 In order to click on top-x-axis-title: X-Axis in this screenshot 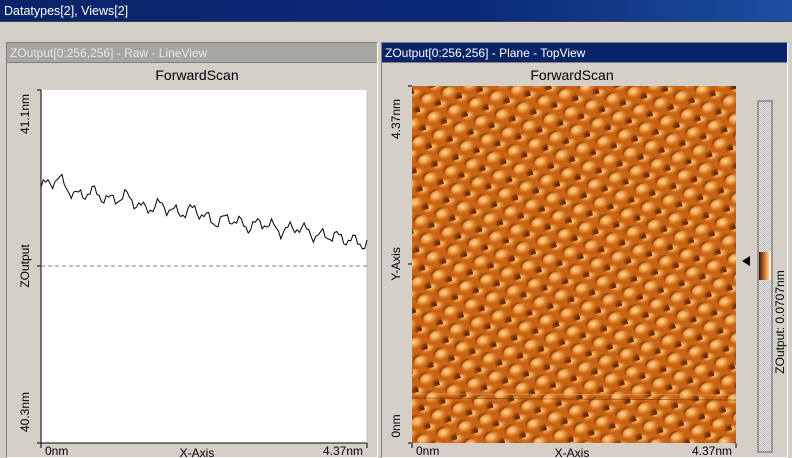, I will do `click(572, 451)`.